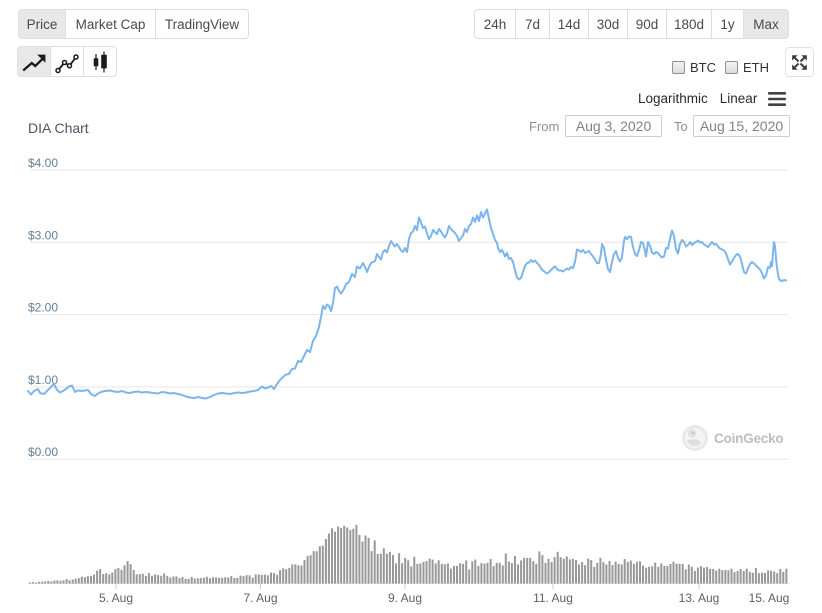 Image resolution: width=822 pixels, height=613 pixels. I want to click on svg-text: 7. Aug, so click(260, 598).